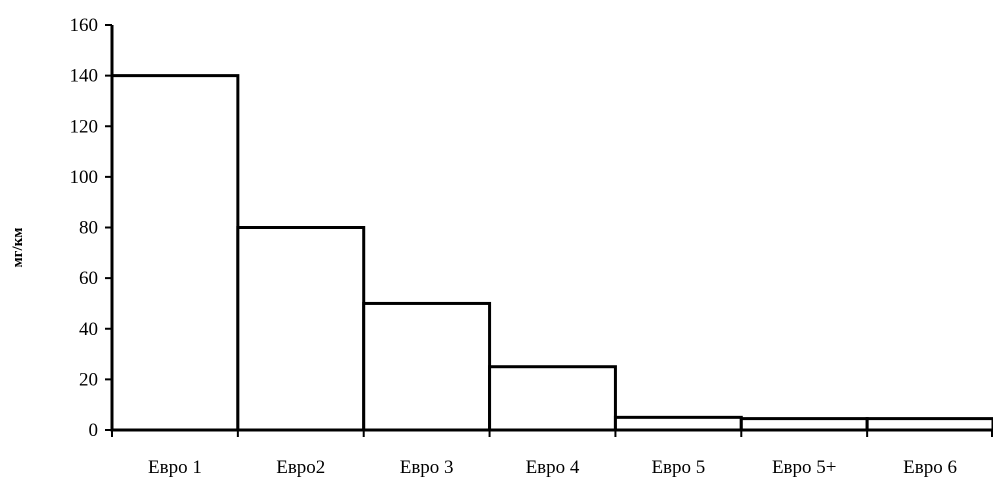 The image size is (993, 482). What do you see at coordinates (88, 278) in the screenshot?
I see `y-tick-label: 60` at bounding box center [88, 278].